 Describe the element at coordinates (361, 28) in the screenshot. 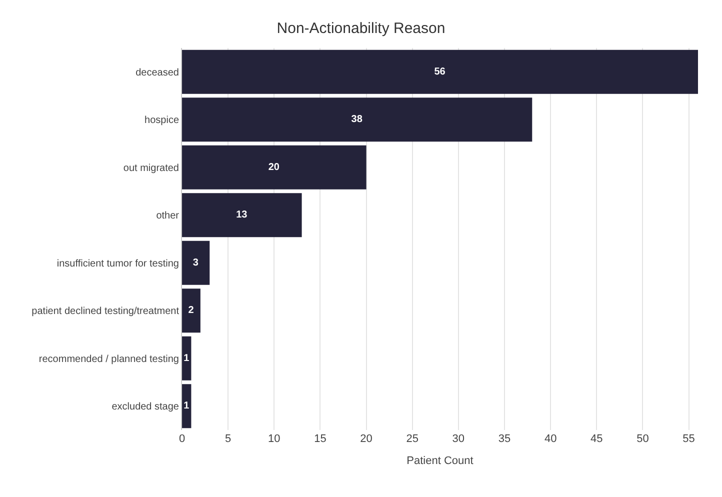

I see `chart-title: Non-Actionability Reason` at that location.